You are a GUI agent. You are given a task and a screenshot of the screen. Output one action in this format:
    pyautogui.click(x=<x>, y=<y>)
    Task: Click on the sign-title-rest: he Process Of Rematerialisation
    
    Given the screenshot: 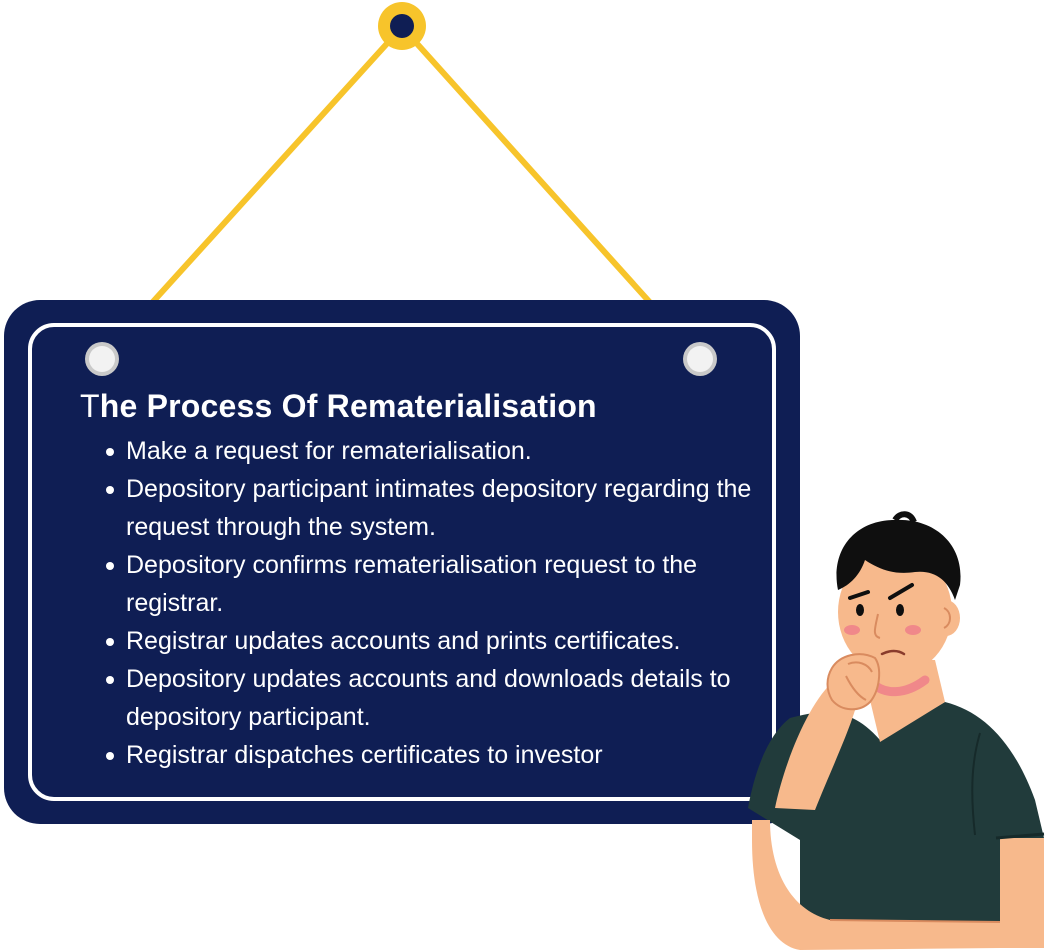 What is the action you would take?
    pyautogui.click(x=348, y=406)
    